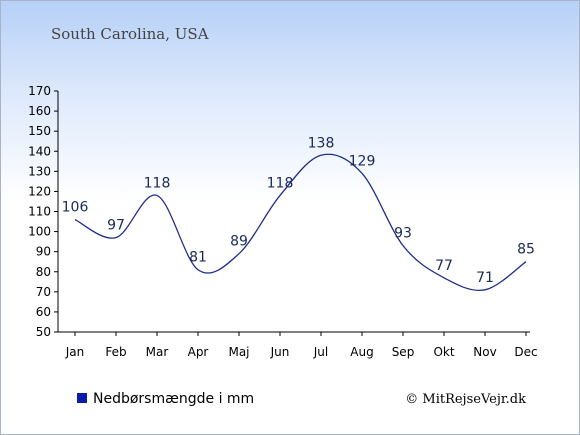  I want to click on data-label: 71, so click(485, 278).